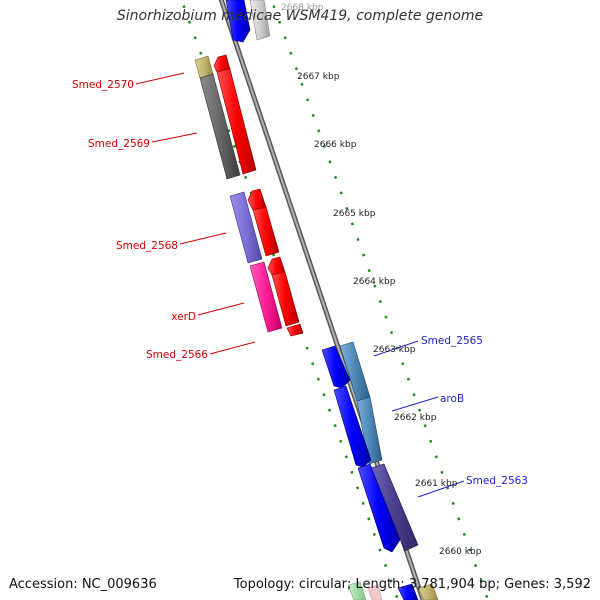  What do you see at coordinates (238, 21) in the screenshot?
I see `partial-gene-top-blue` at bounding box center [238, 21].